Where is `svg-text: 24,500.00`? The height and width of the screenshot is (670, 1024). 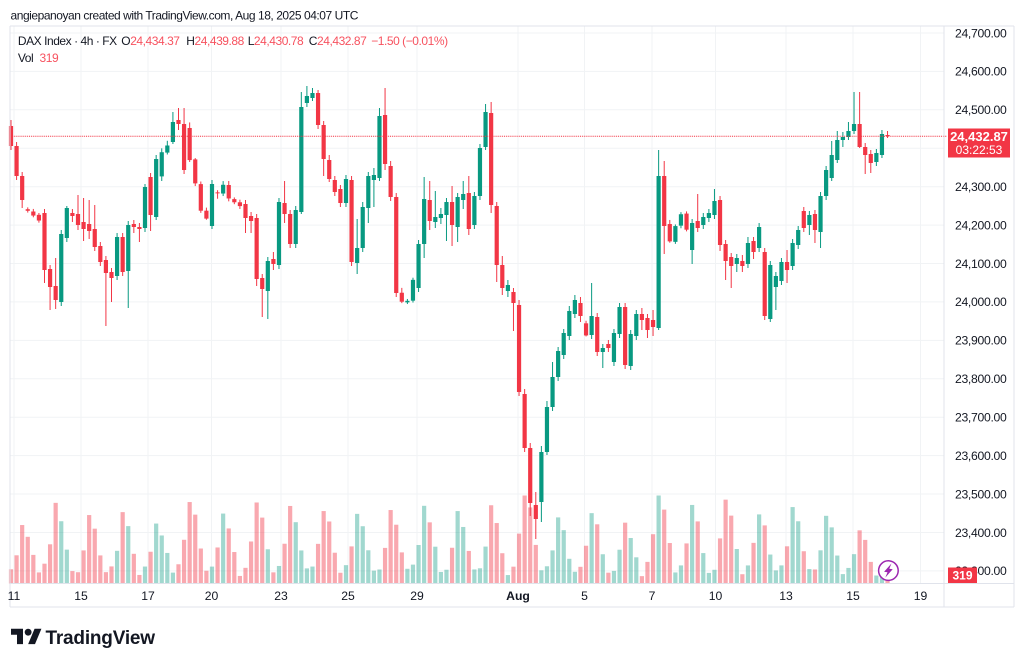 svg-text: 24,500.00 is located at coordinates (981, 110).